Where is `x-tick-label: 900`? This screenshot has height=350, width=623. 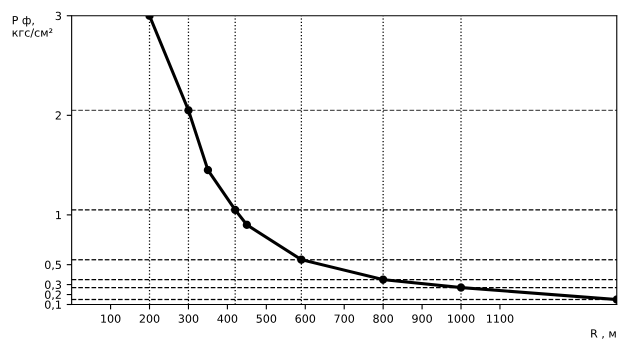
x-tick-label: 900 is located at coordinates (422, 318).